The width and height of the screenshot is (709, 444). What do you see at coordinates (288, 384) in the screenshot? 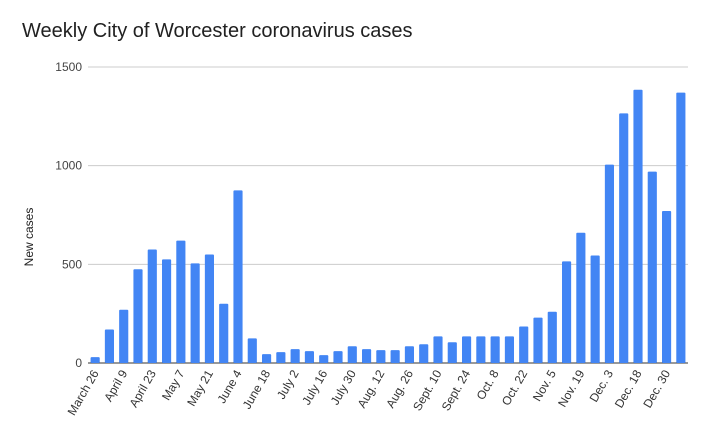
I see `x-tick-label: July 2` at bounding box center [288, 384].